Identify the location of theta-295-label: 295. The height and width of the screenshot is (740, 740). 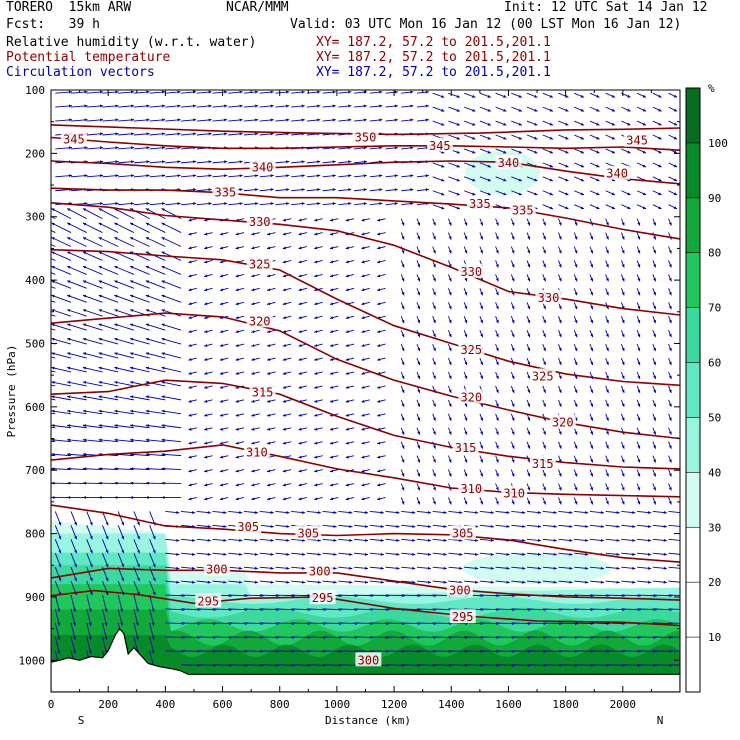
(208, 601).